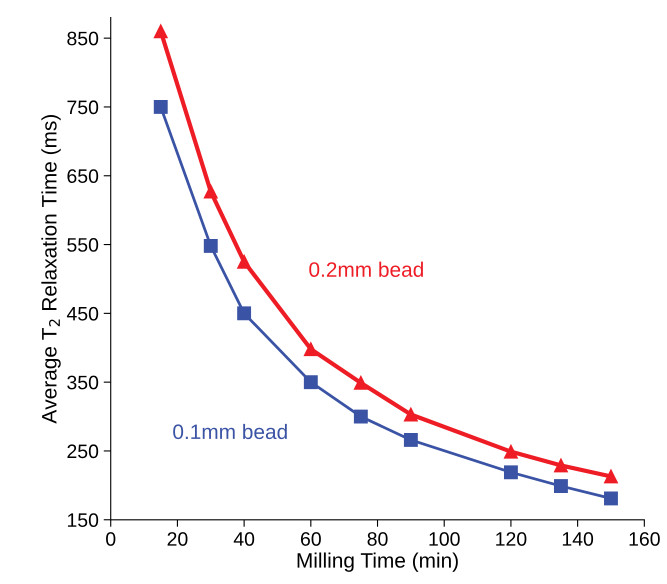 Image resolution: width=667 pixels, height=584 pixels. Describe the element at coordinates (366, 269) in the screenshot. I see `text: 0.2mm bead` at that location.